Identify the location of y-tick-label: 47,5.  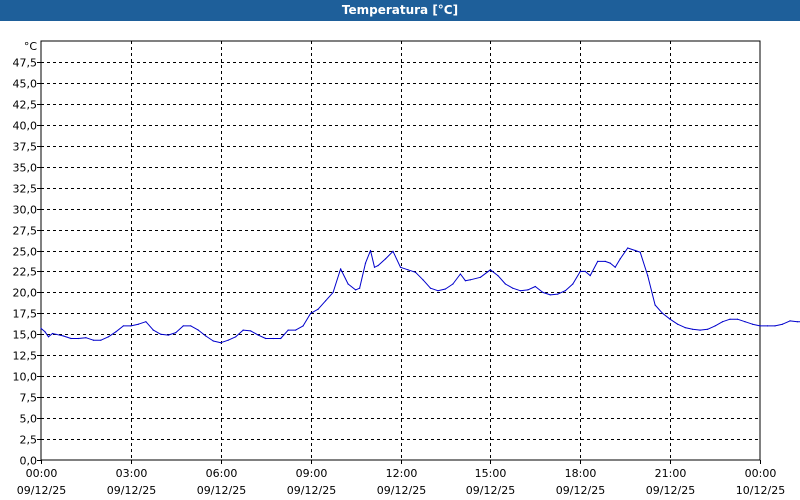
(25, 63).